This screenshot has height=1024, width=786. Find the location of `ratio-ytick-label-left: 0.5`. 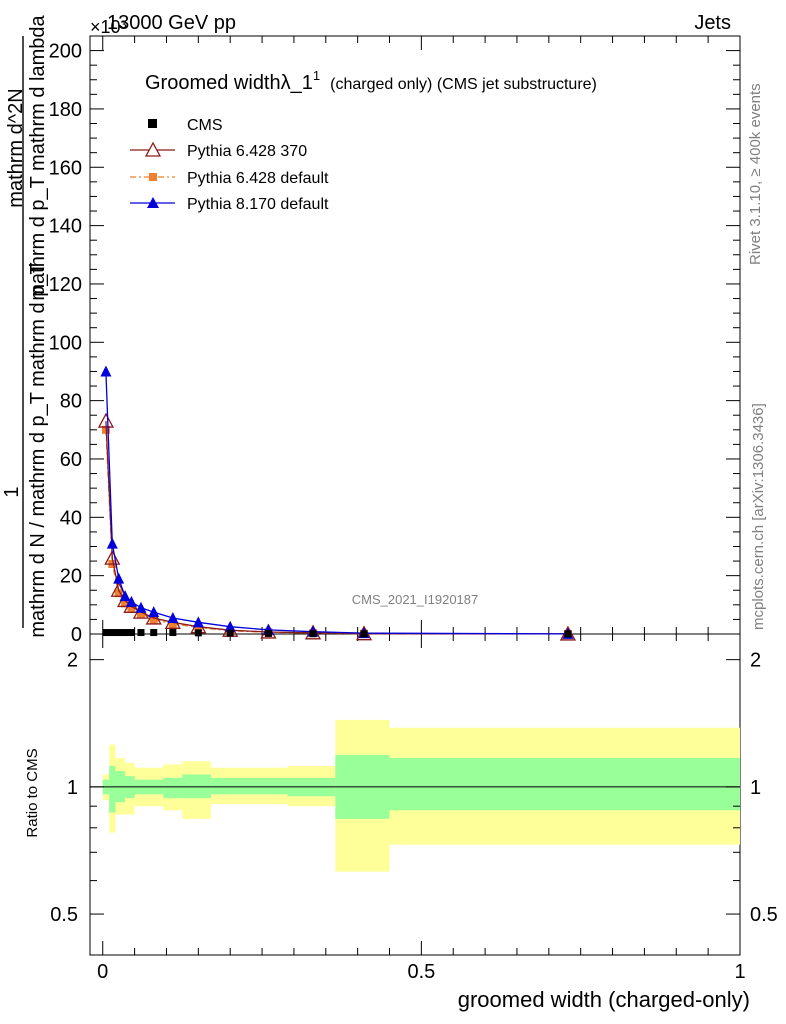

ratio-ytick-label-left: 0.5 is located at coordinates (64, 915).